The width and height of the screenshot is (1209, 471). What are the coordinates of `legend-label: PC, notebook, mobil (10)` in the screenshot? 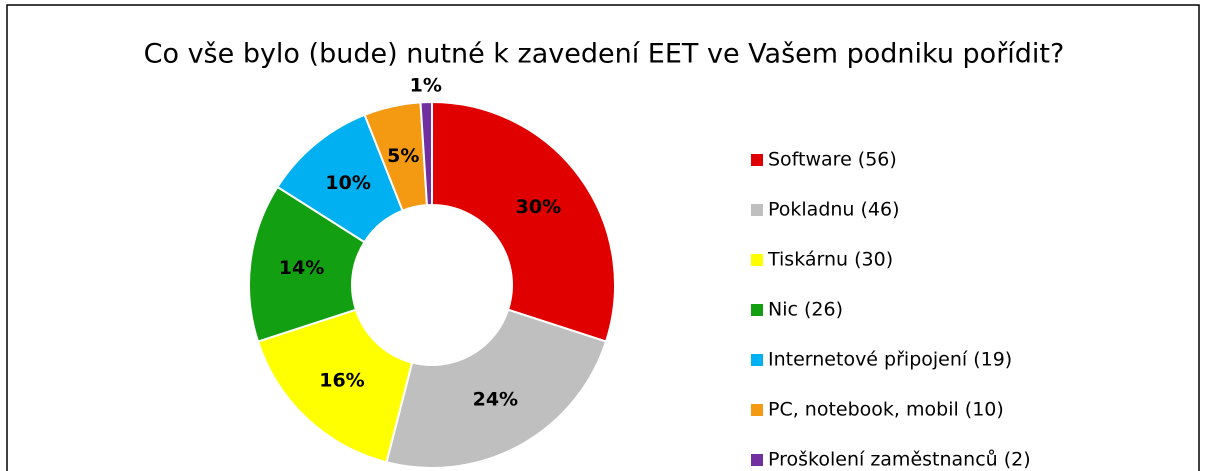 It's located at (886, 410).